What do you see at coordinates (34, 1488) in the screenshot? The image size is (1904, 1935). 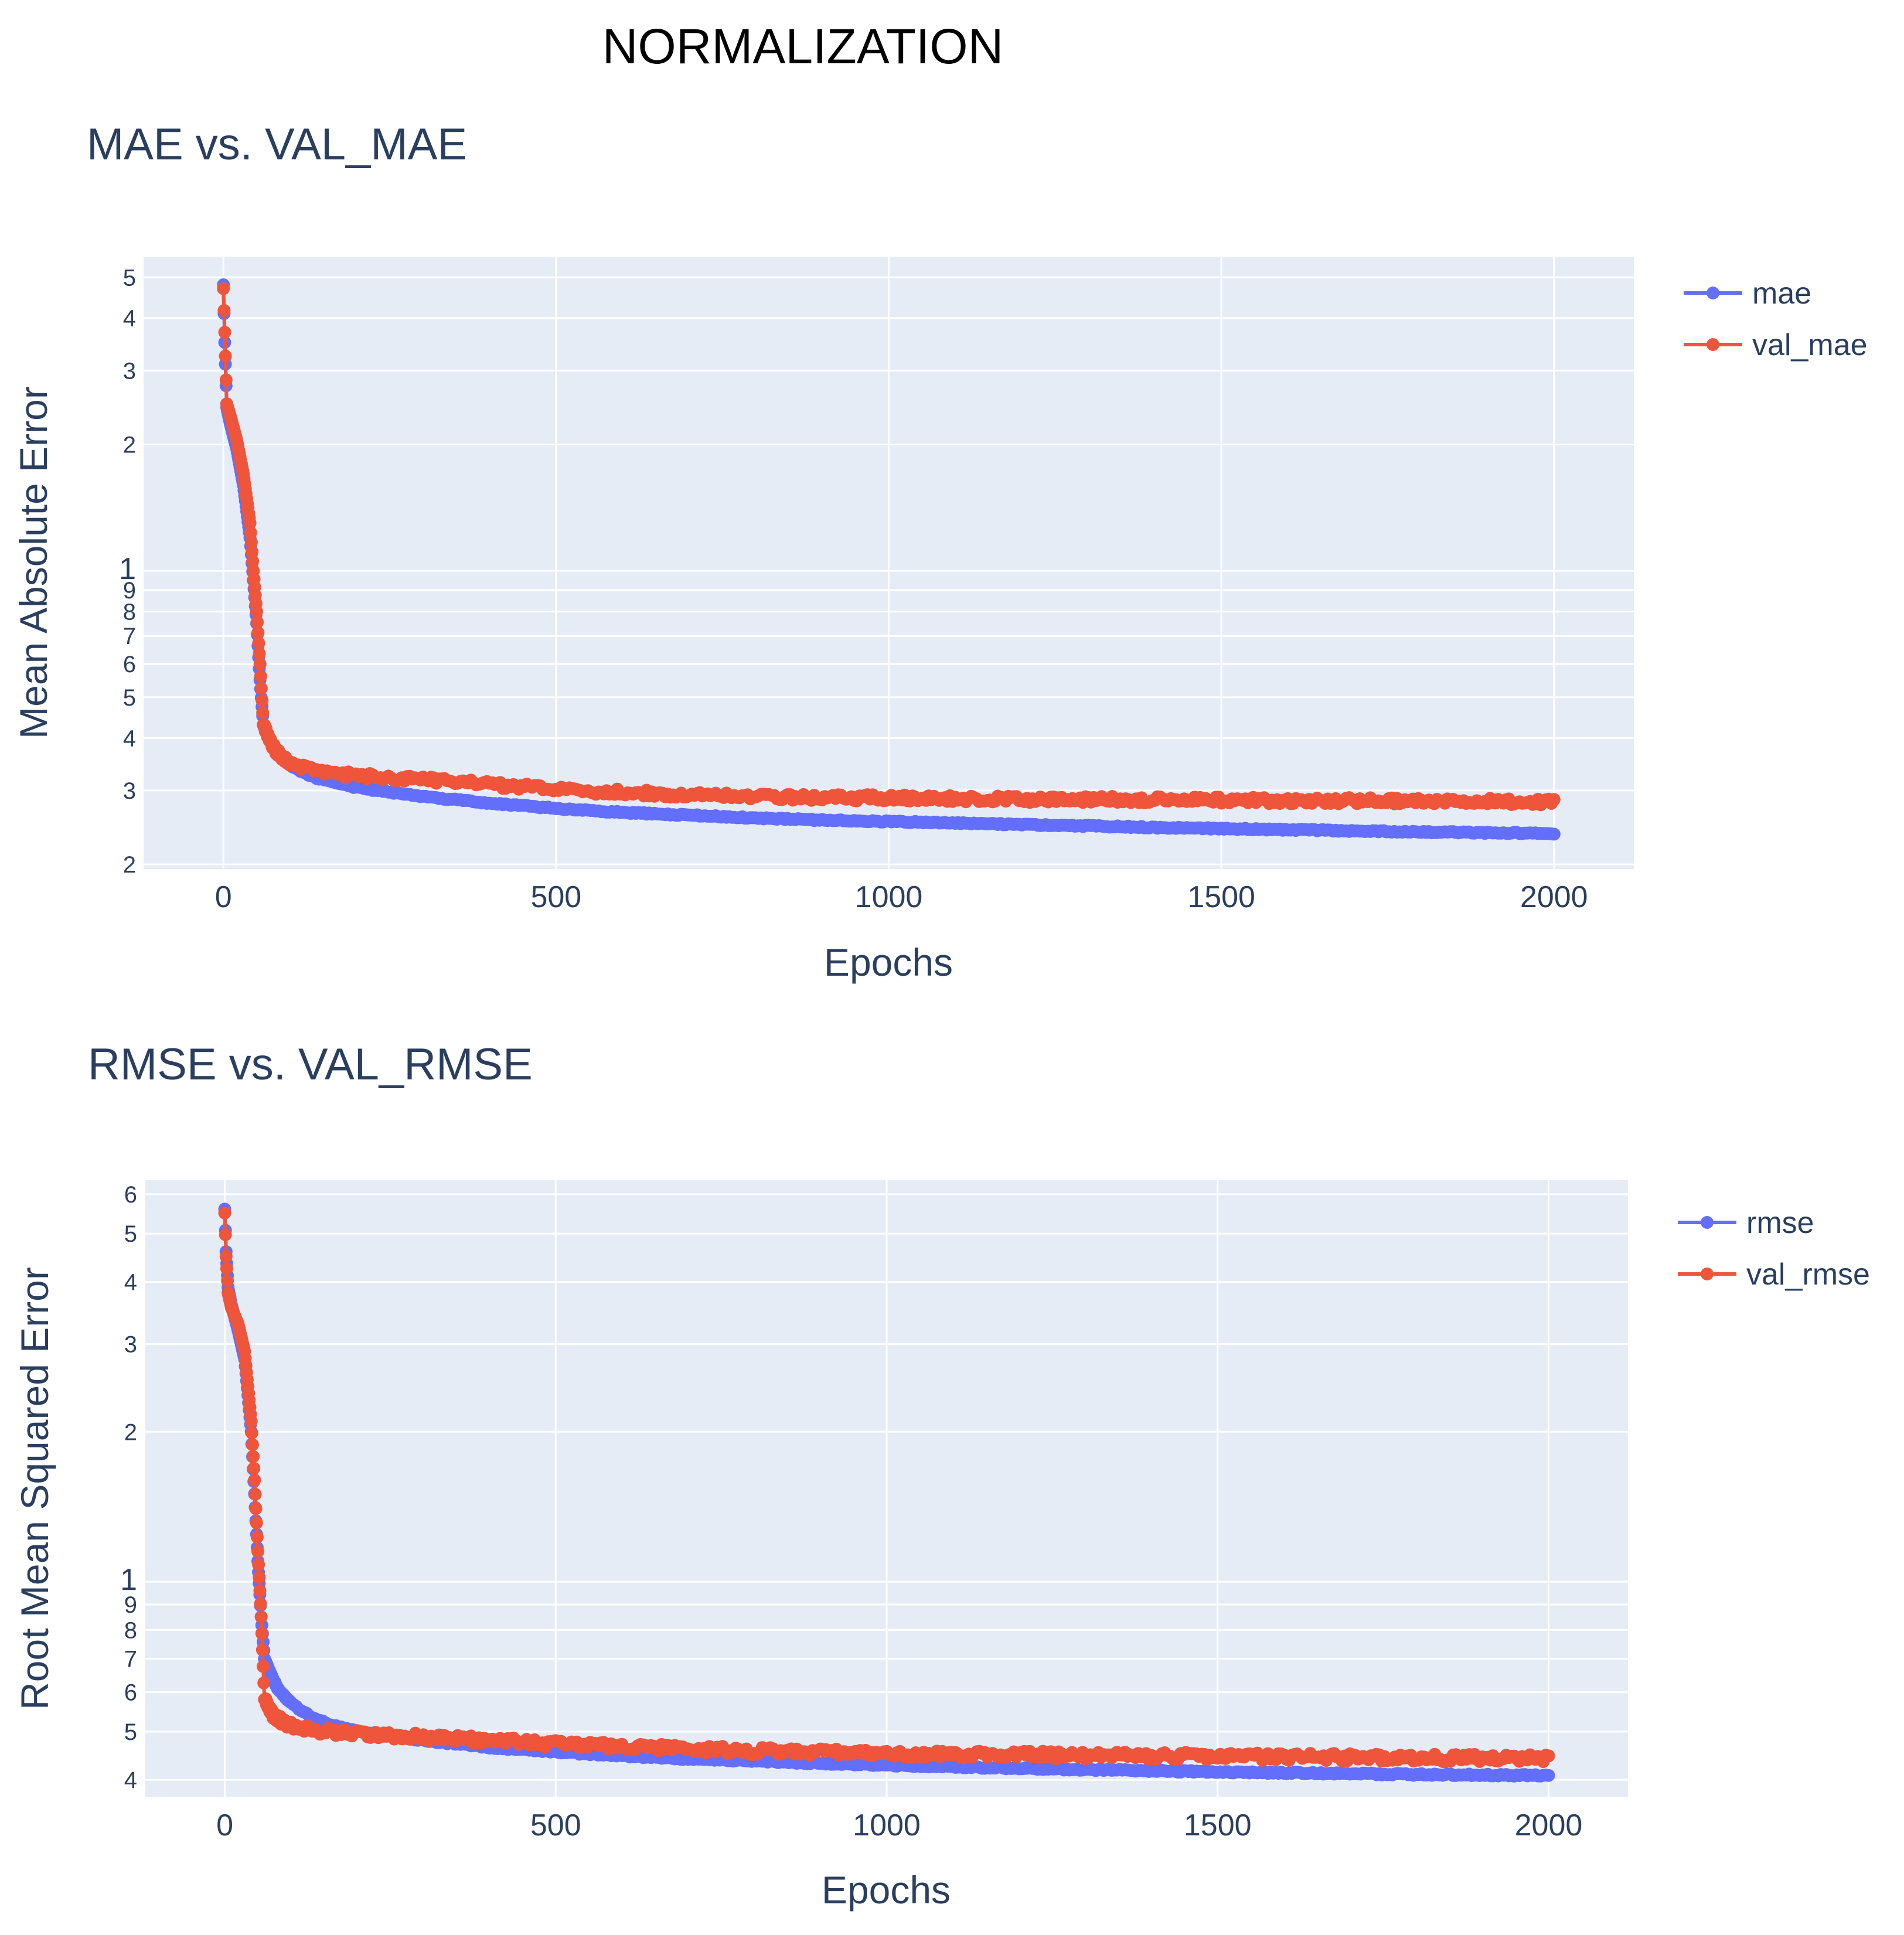 I see `rmse-y-axis-title: Root Mean Squared Error` at bounding box center [34, 1488].